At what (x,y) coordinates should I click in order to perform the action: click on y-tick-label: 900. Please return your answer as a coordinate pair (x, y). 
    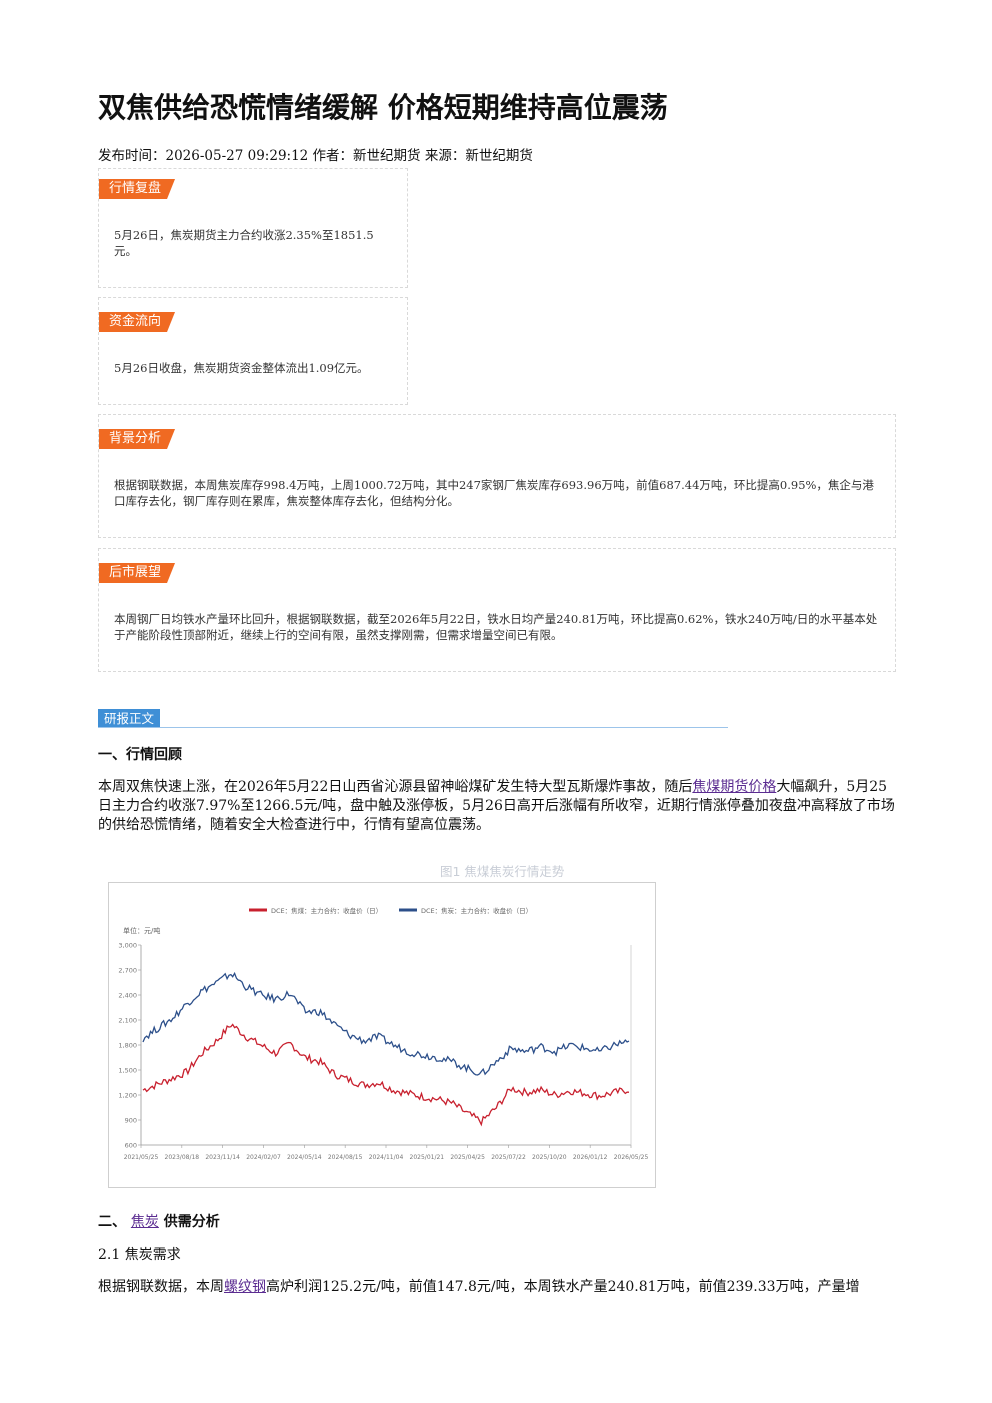
    Looking at the image, I should click on (131, 1121).